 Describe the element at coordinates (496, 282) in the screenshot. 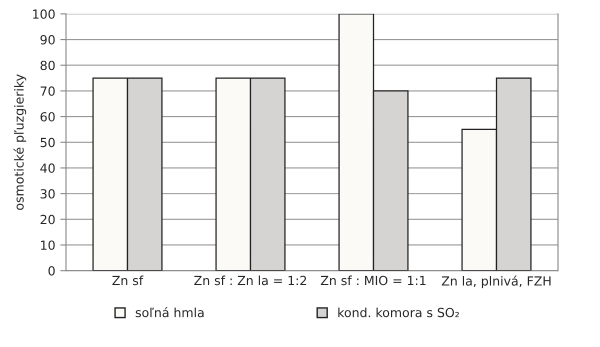

I see `x-tick-label: Zn la, plnivá, FZH` at that location.